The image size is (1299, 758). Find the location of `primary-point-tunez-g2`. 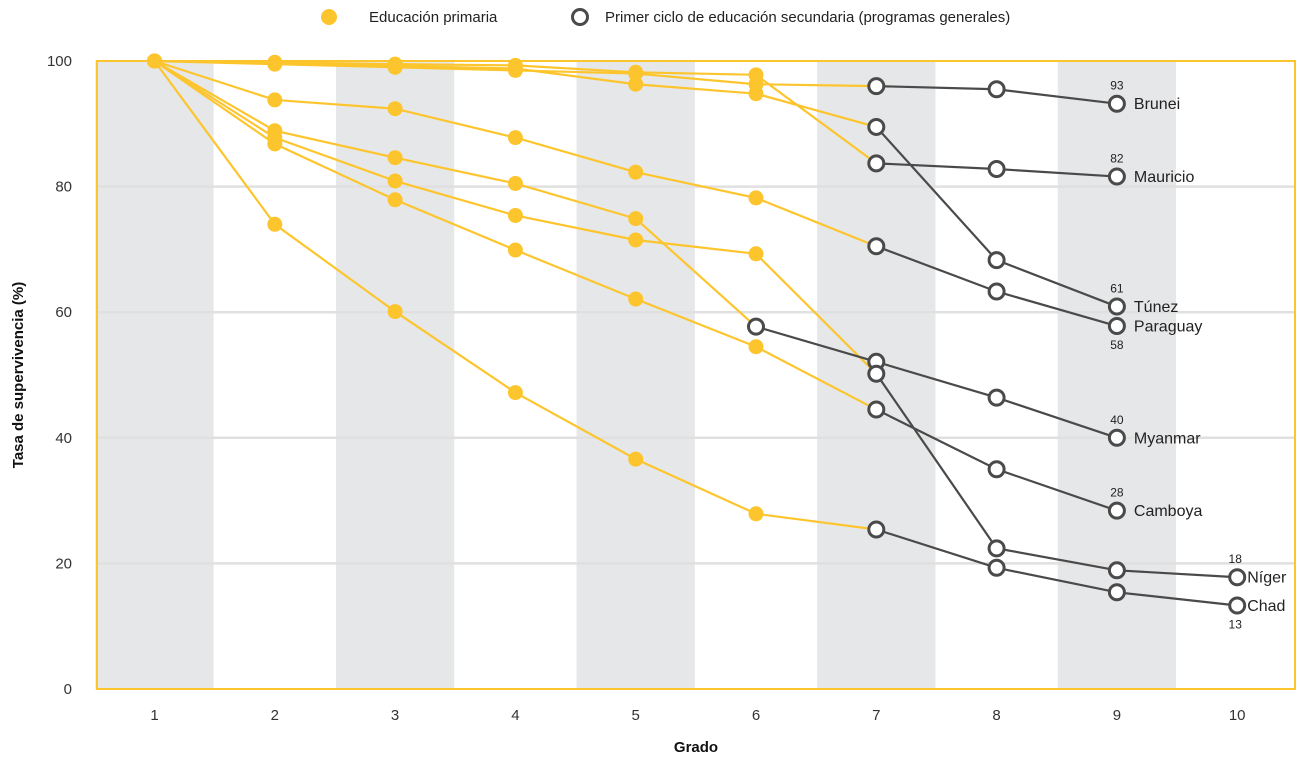

primary-point-tunez-g2 is located at coordinates (275, 63).